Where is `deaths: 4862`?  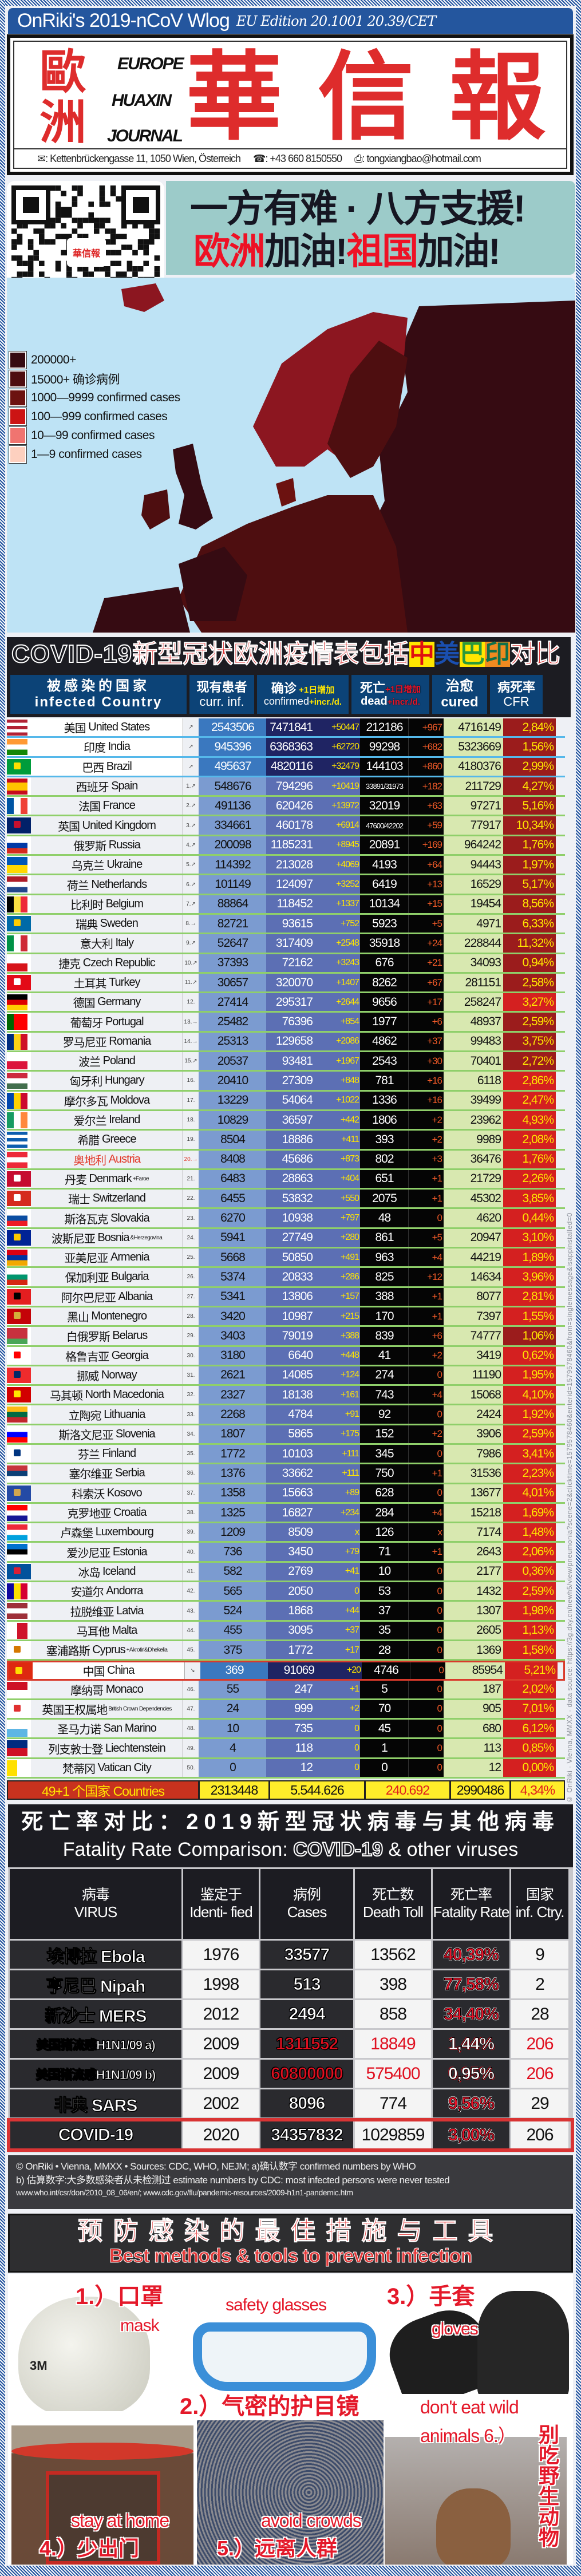
deaths: 4862 is located at coordinates (384, 1041).